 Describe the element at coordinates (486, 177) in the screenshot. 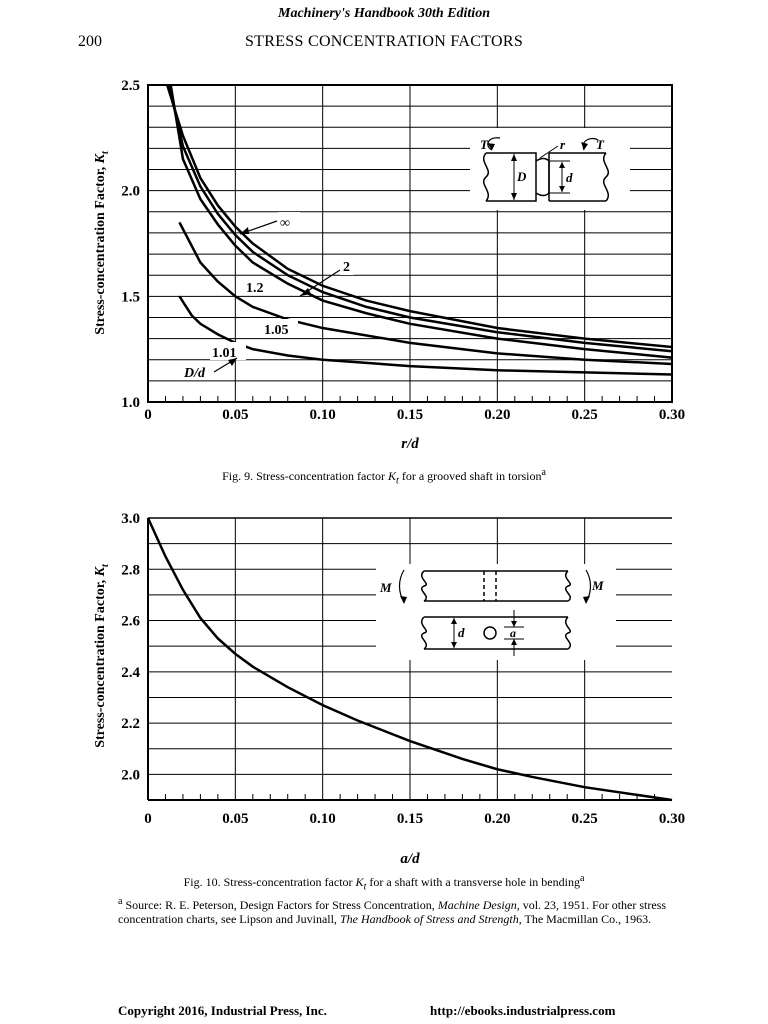

I see `break-line-left` at that location.